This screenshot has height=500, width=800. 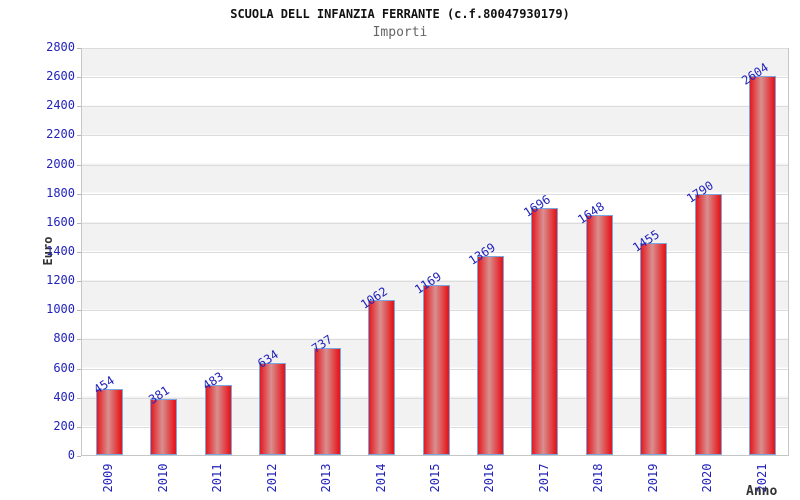 What do you see at coordinates (489, 478) in the screenshot?
I see `x-tick-label-2016: 2016` at bounding box center [489, 478].